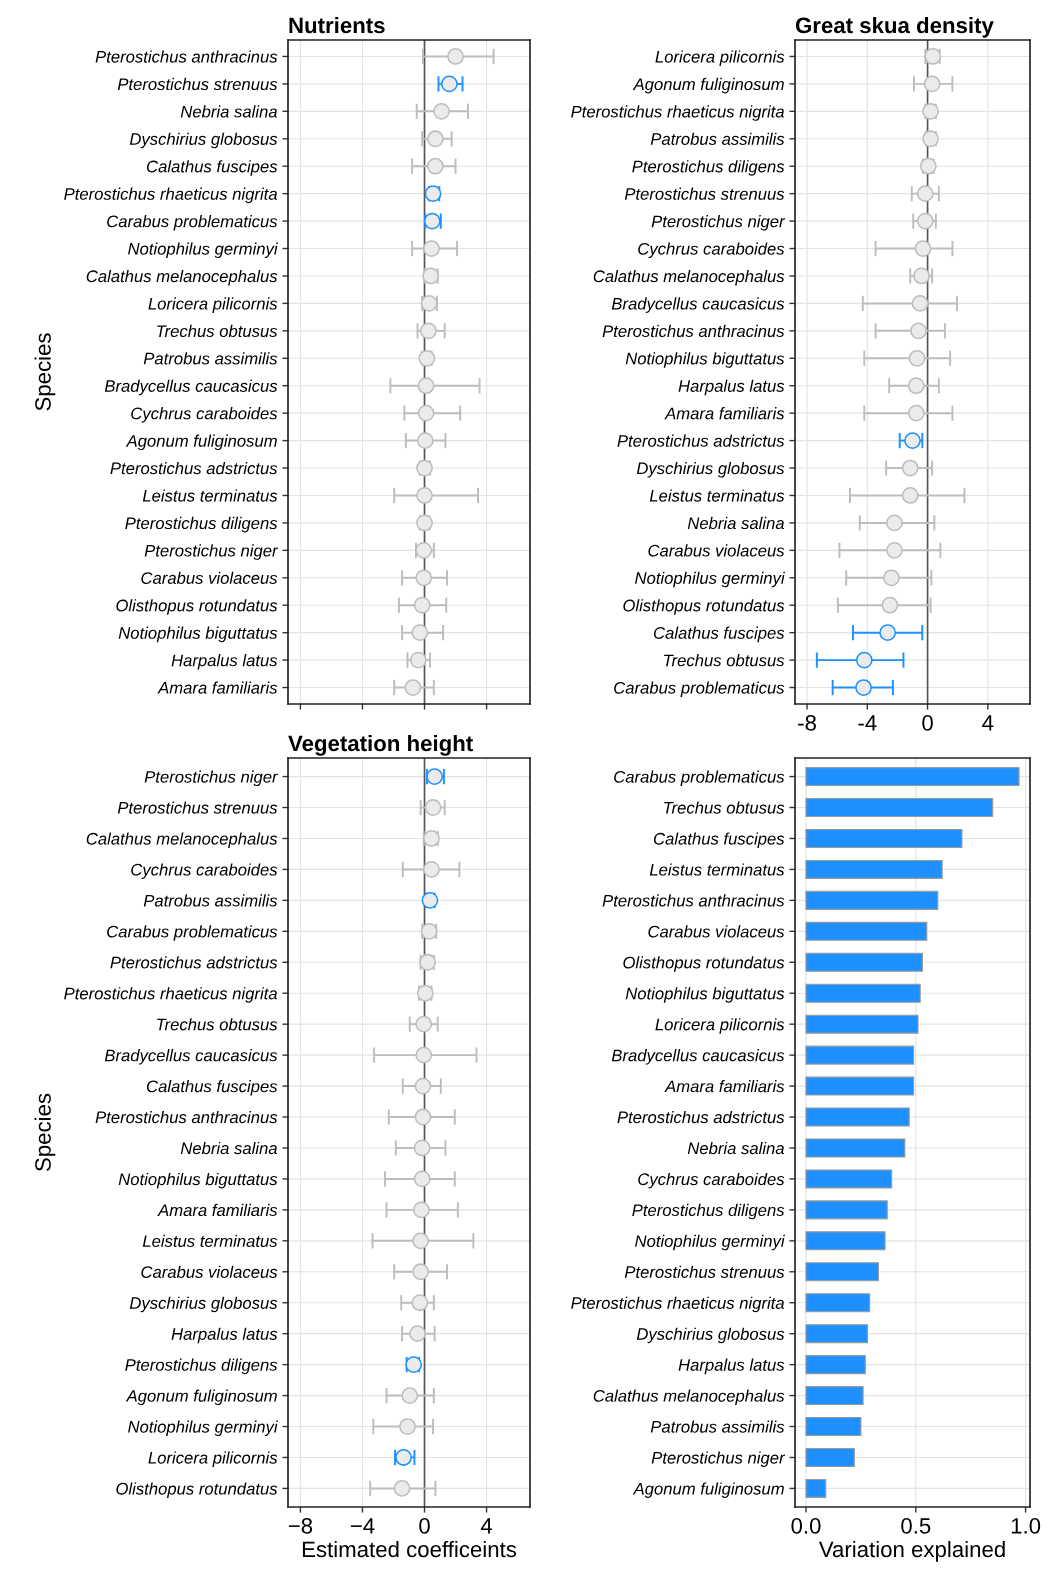 Image resolution: width=1058 pixels, height=1571 pixels. What do you see at coordinates (194, 468) in the screenshot?
I see `y-tick-label: Pterostichus adstrictus` at bounding box center [194, 468].